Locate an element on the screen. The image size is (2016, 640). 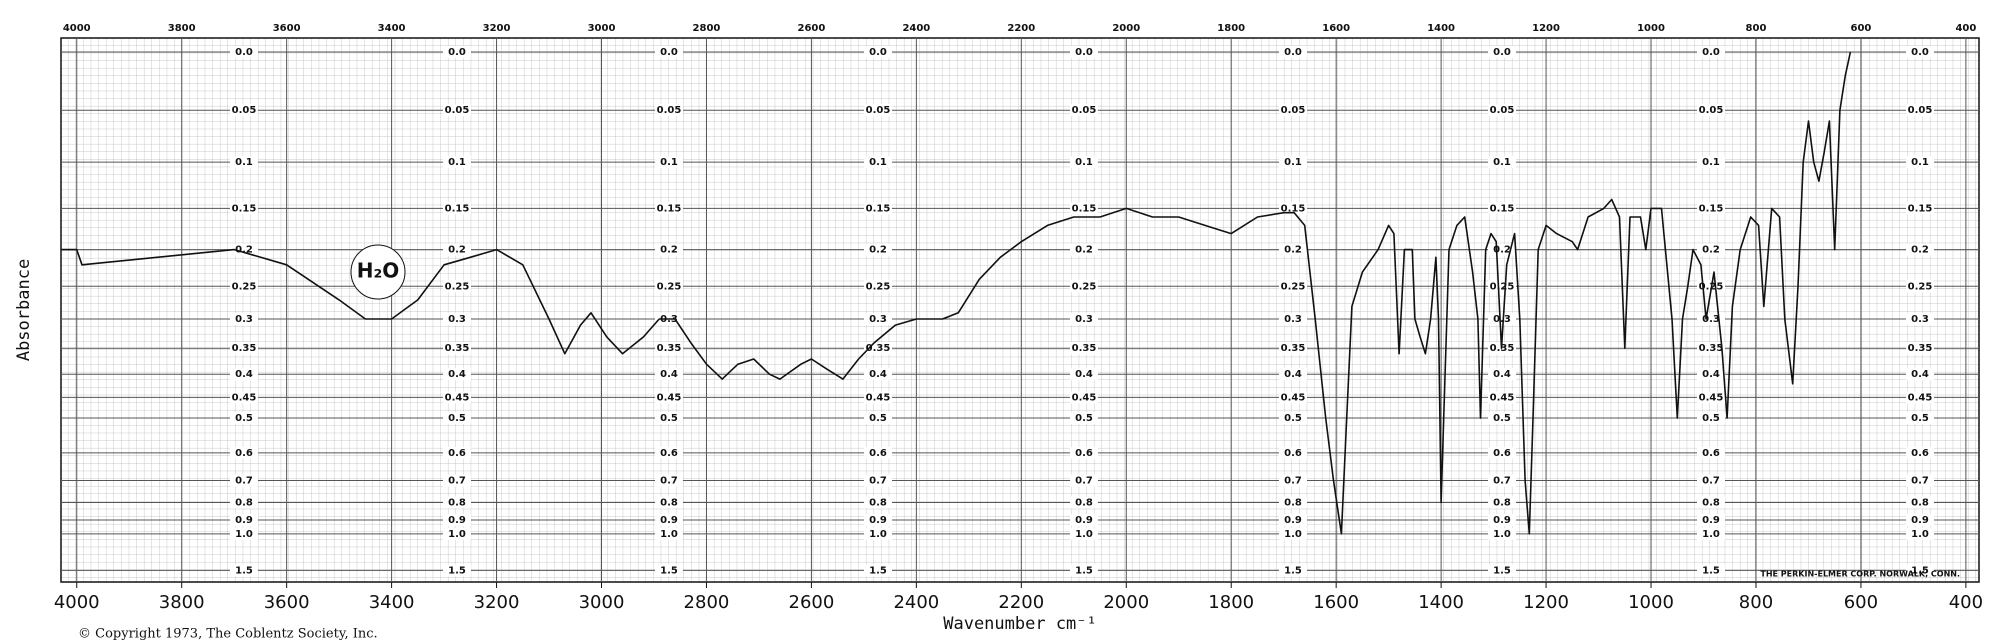
x-tick-label: 2200 is located at coordinates (1021, 602).